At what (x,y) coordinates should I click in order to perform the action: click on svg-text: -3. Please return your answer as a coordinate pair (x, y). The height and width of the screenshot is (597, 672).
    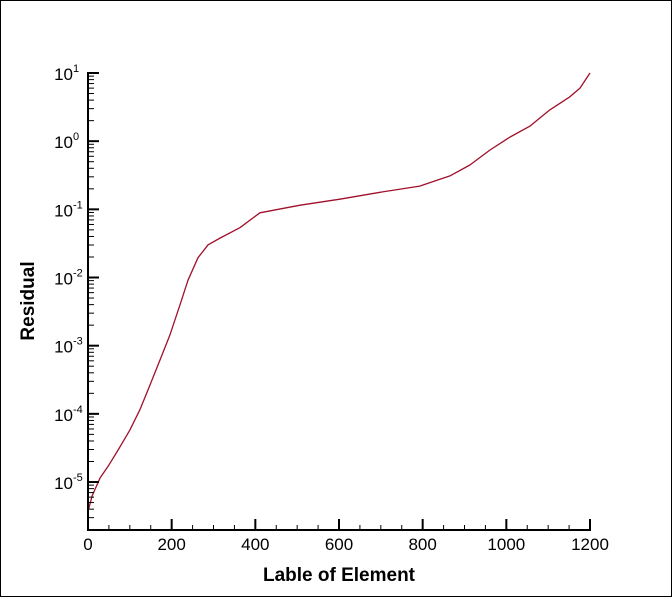
    Looking at the image, I should click on (78, 342).